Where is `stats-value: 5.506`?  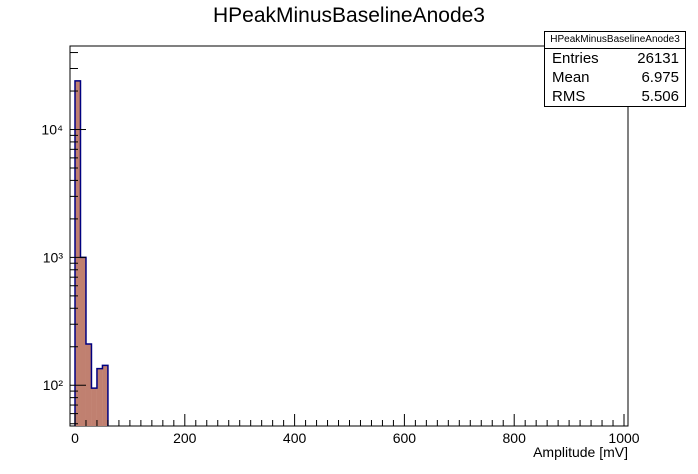 stats-value: 5.506 is located at coordinates (660, 96).